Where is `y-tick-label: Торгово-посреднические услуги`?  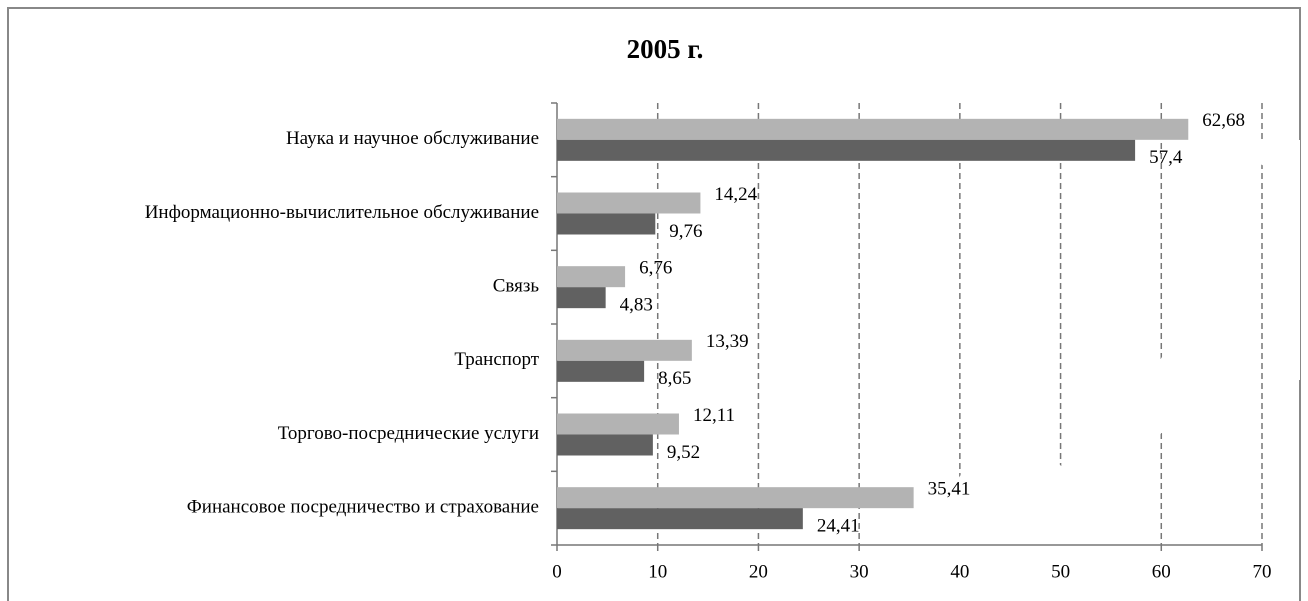
y-tick-label: Торгово-посреднические услуги is located at coordinates (408, 433).